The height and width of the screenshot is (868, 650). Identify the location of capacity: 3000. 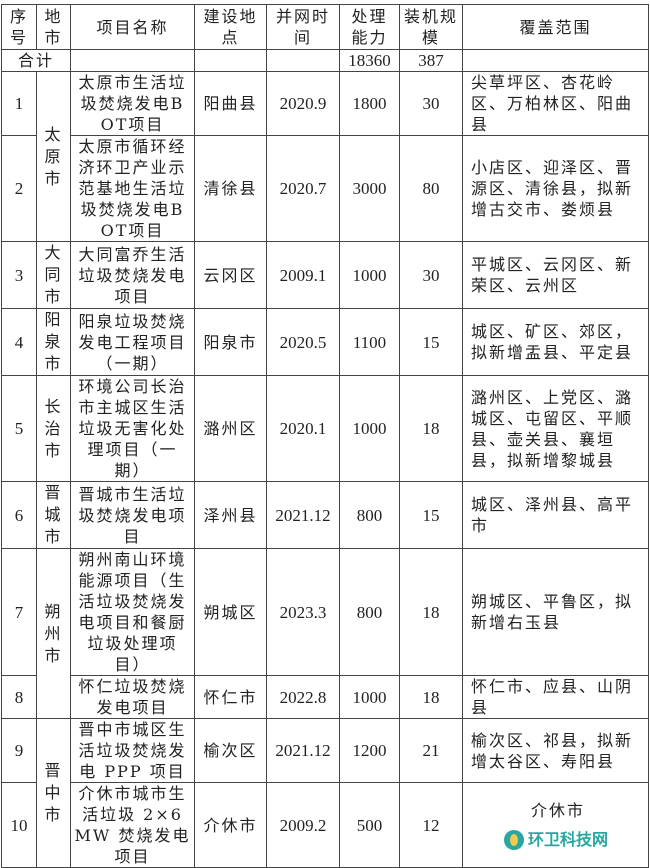
(369, 188).